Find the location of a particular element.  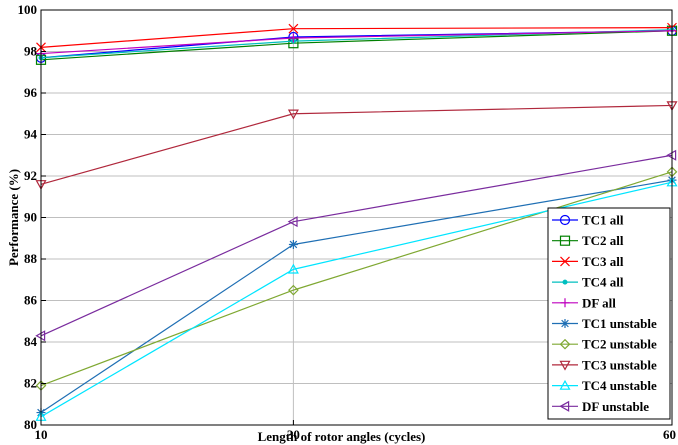

legend-box is located at coordinates (609, 313).